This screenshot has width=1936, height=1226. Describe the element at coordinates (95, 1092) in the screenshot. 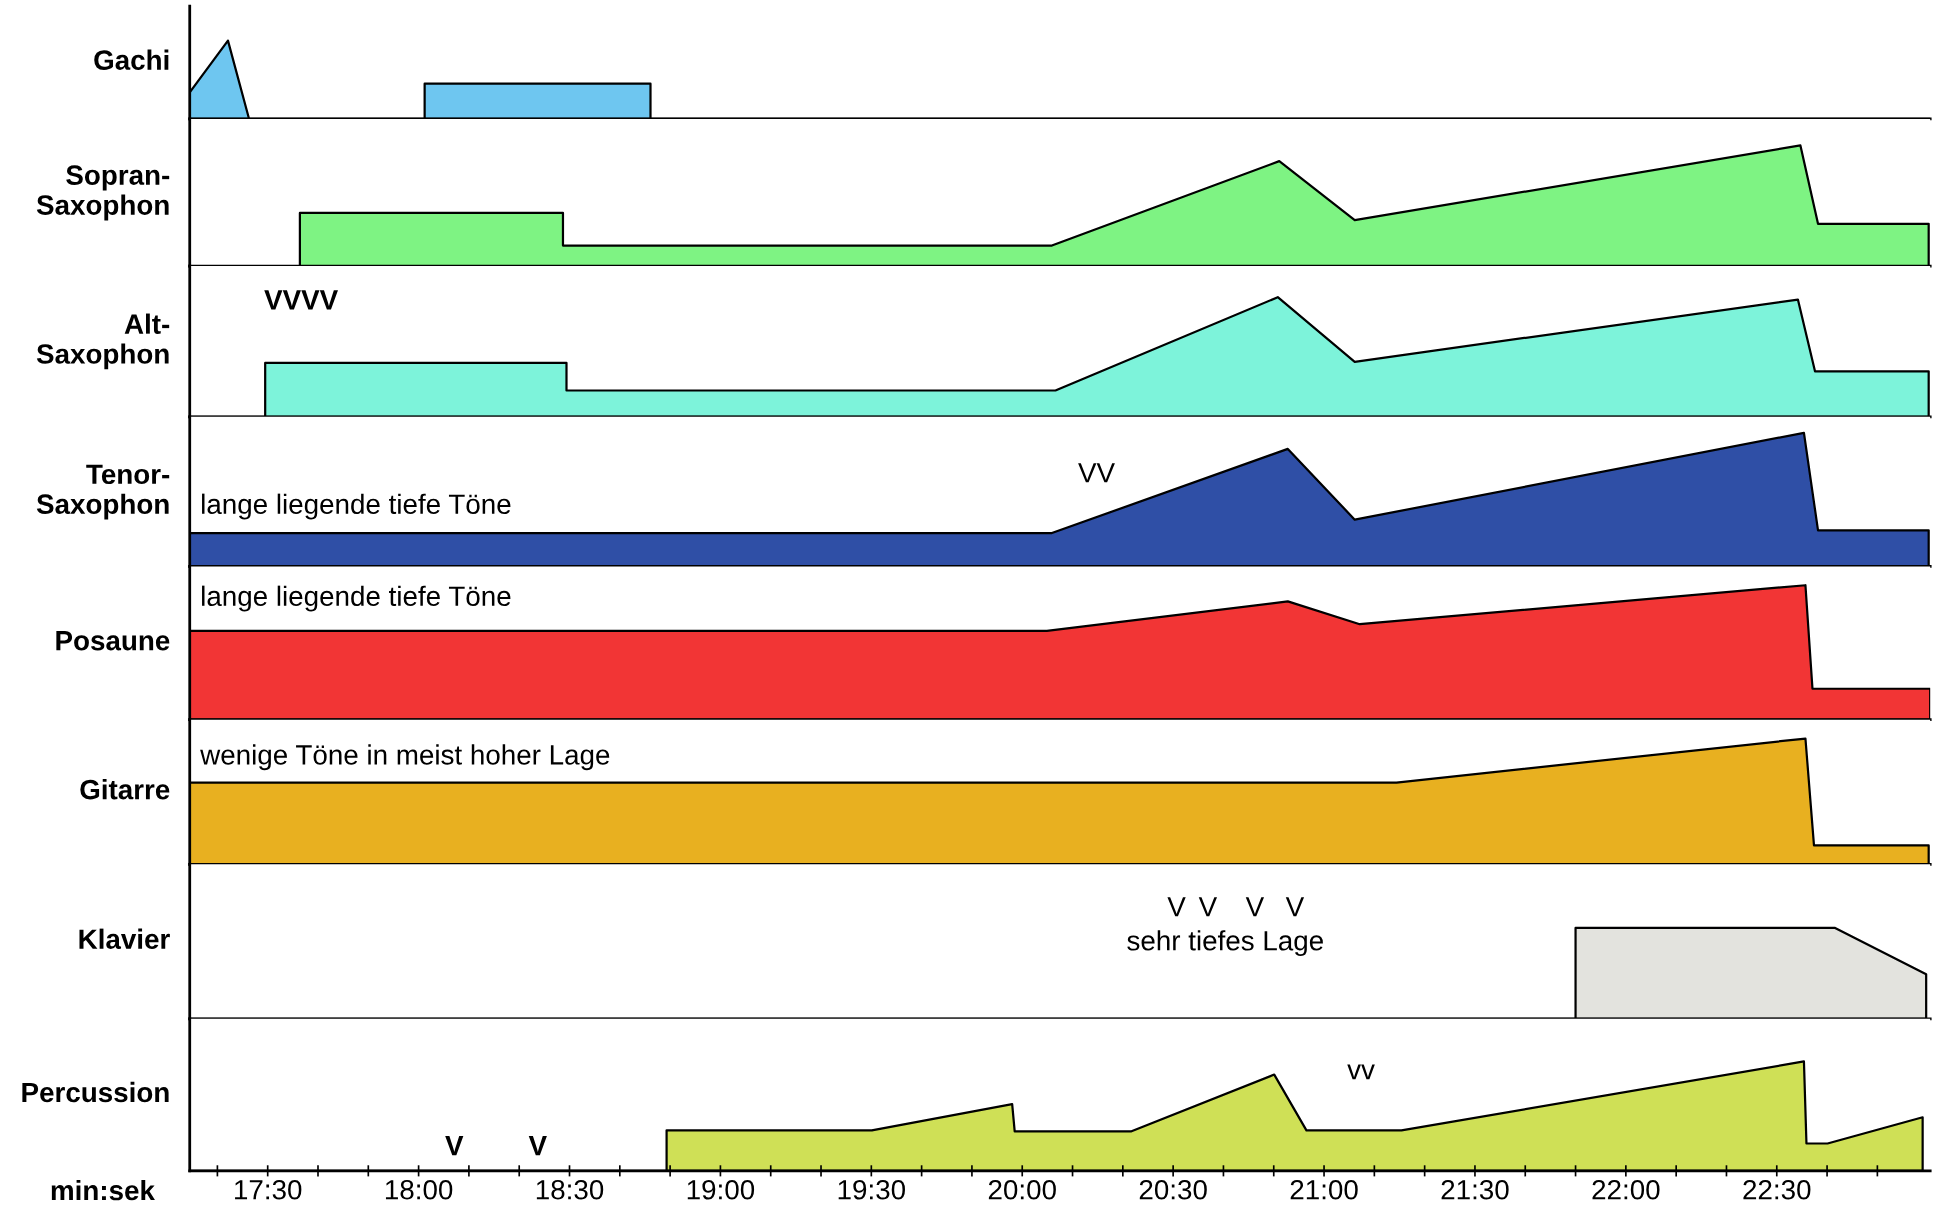

I see `y-axis-title: Percussion` at that location.